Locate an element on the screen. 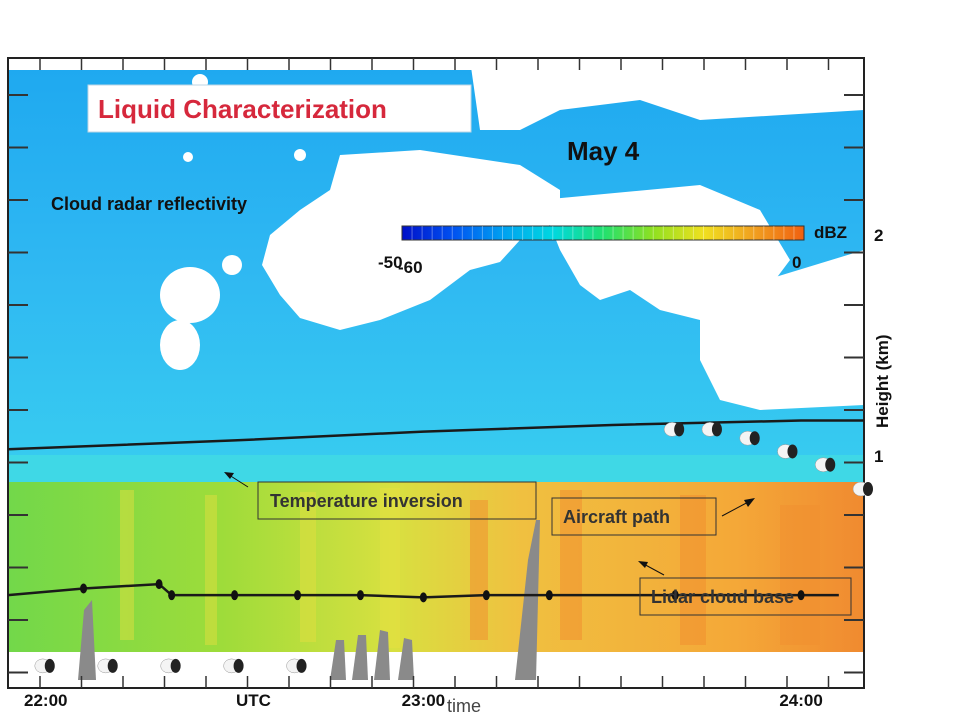 The image size is (960, 720). annotation-label: Aircraft path is located at coordinates (616, 517).